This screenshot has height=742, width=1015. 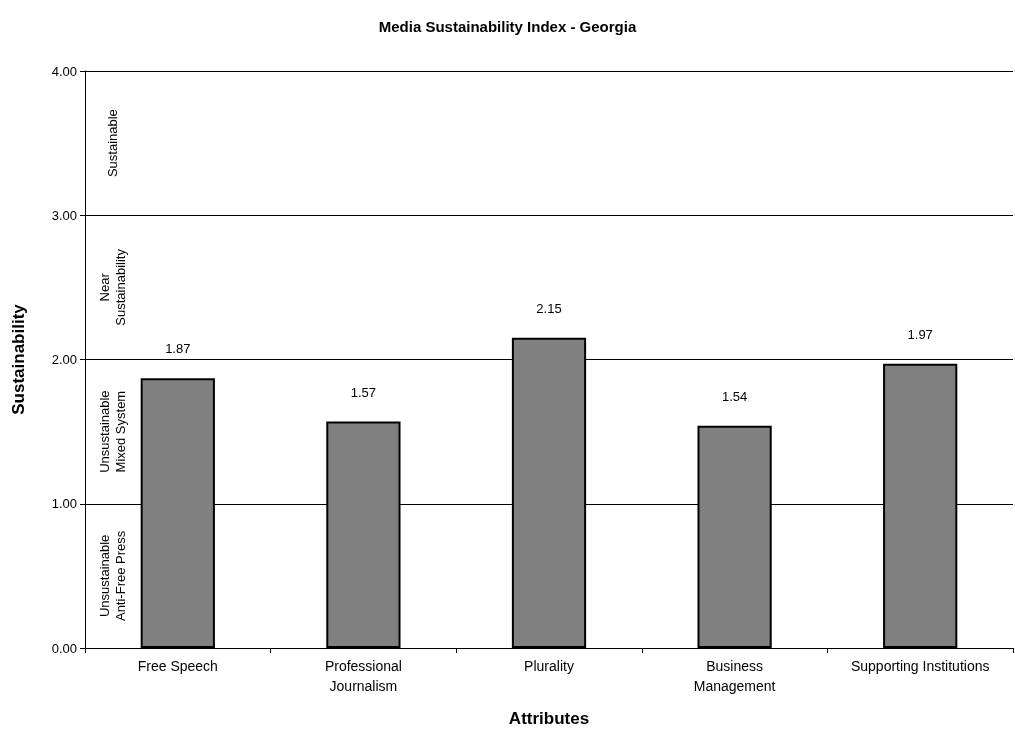 I want to click on data-label: 1.87, so click(x=178, y=349).